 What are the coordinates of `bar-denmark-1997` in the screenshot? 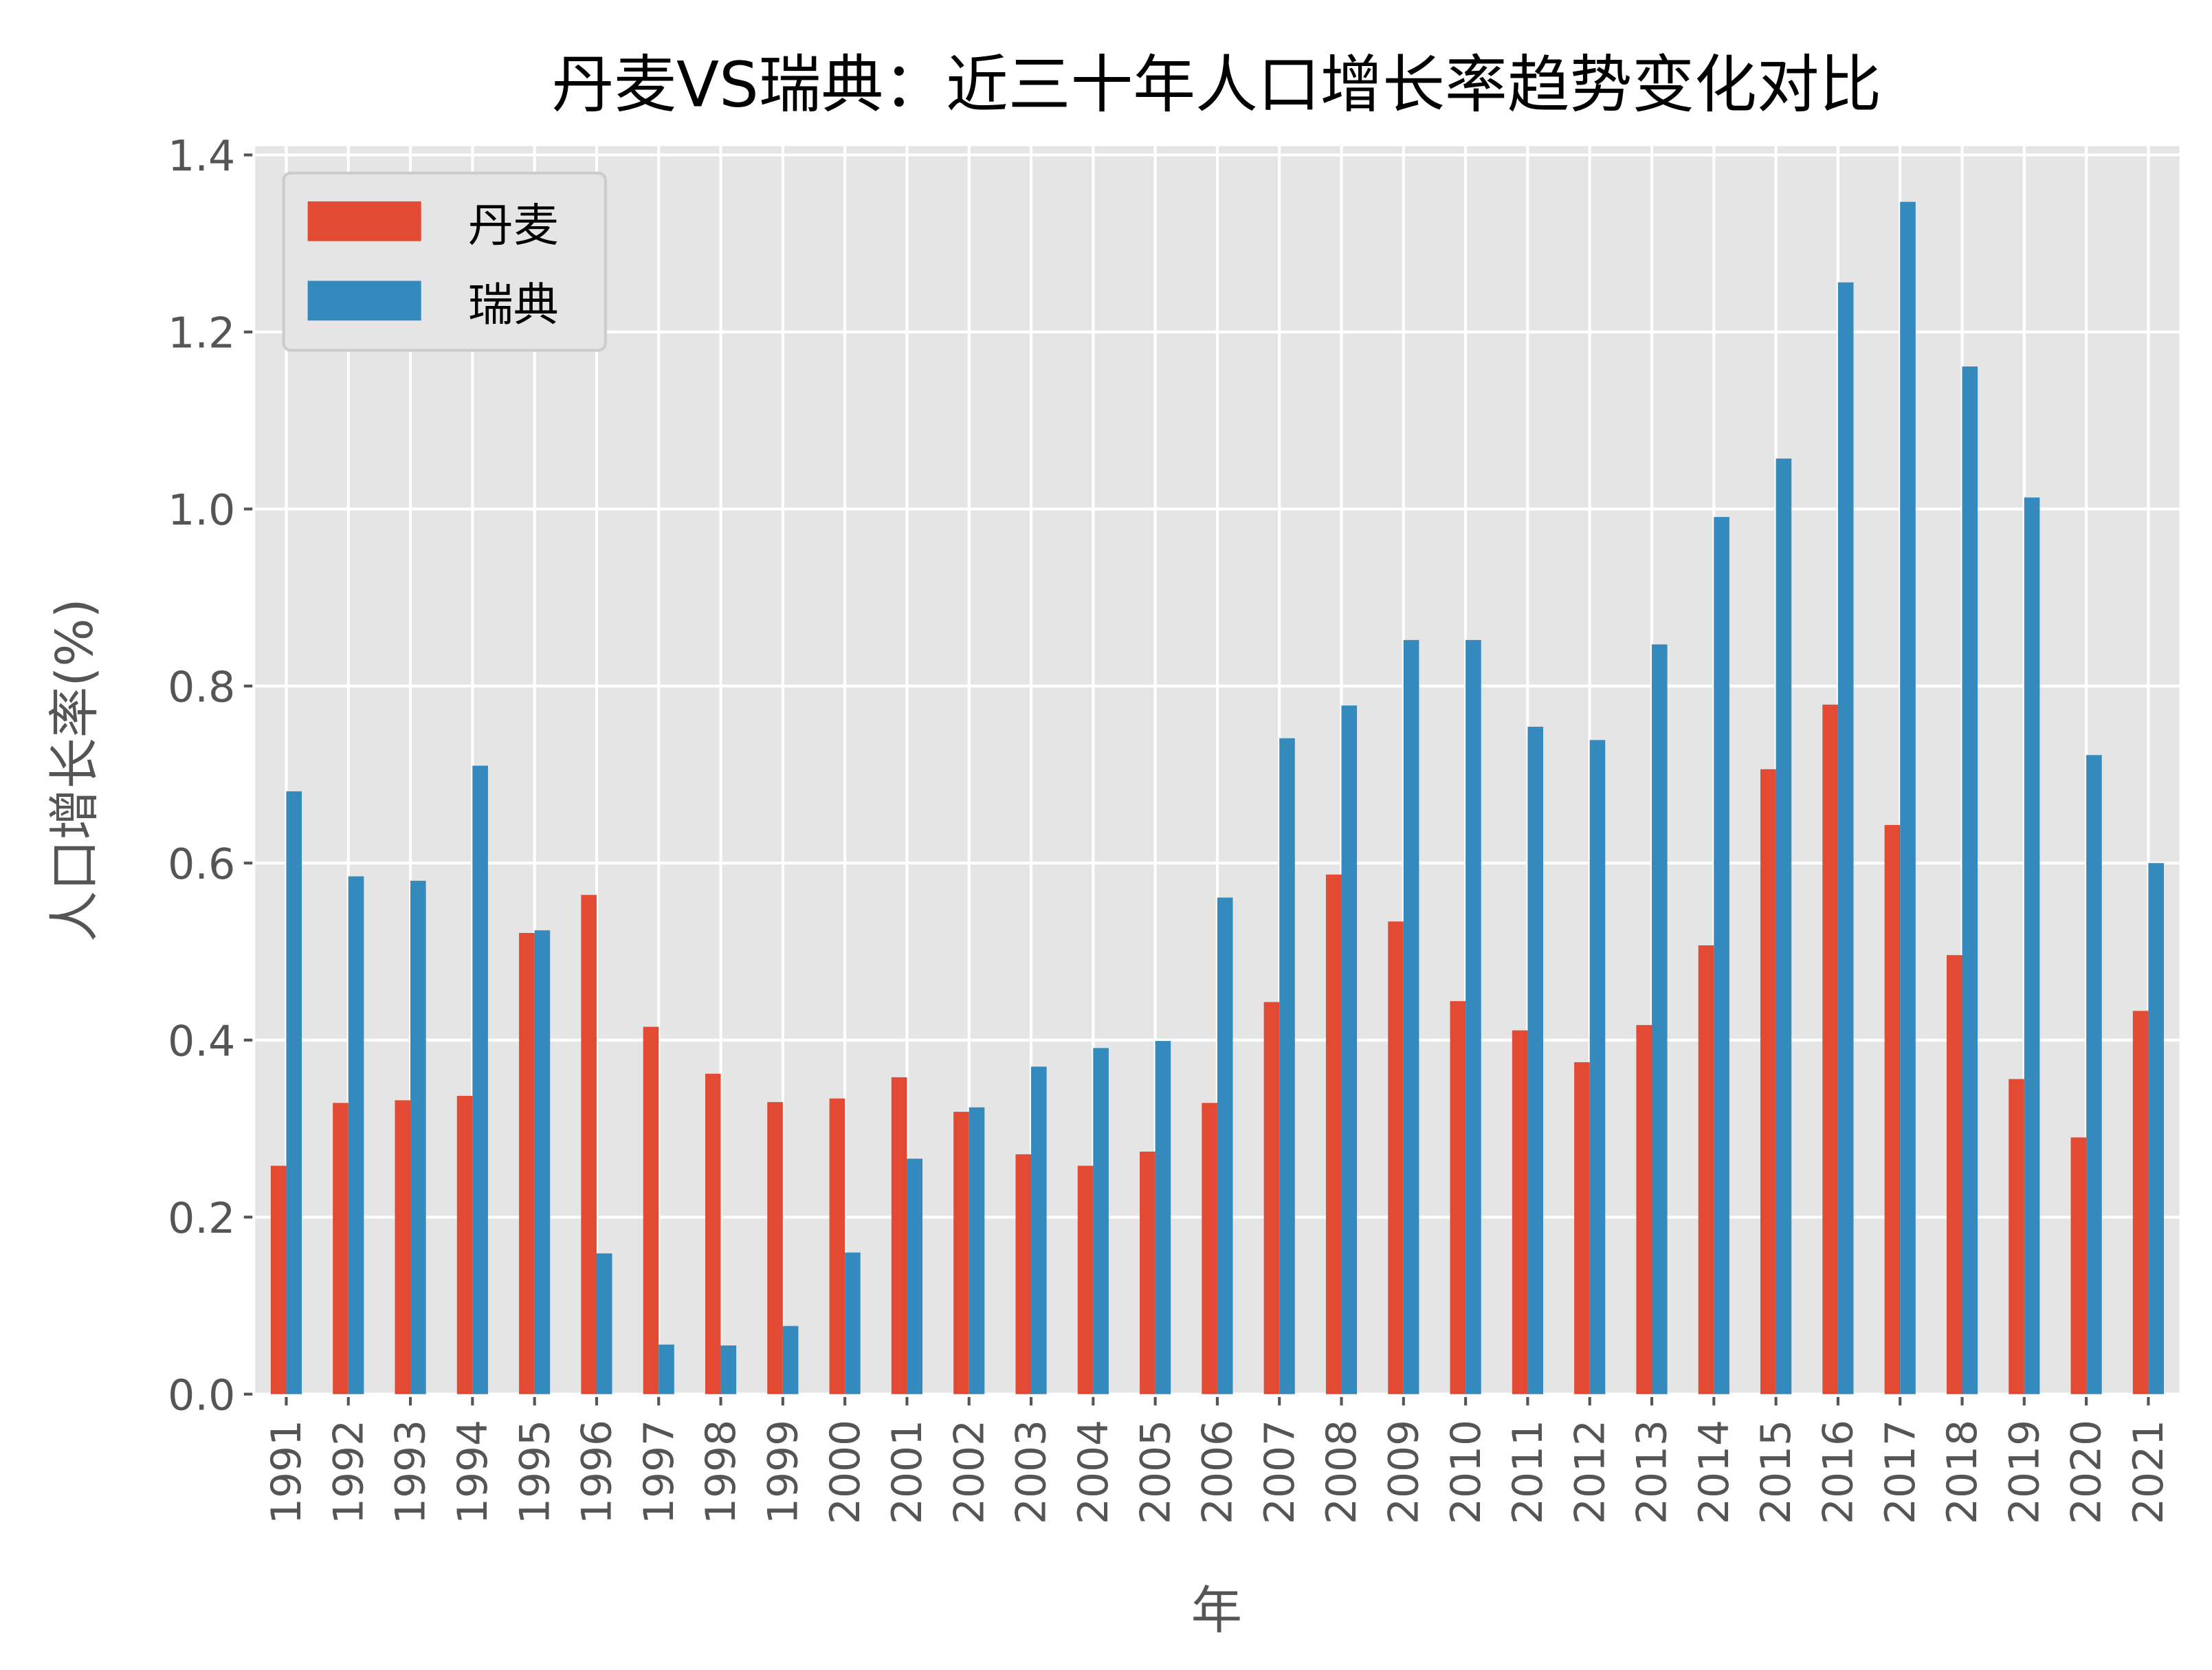 It's located at (651, 1210).